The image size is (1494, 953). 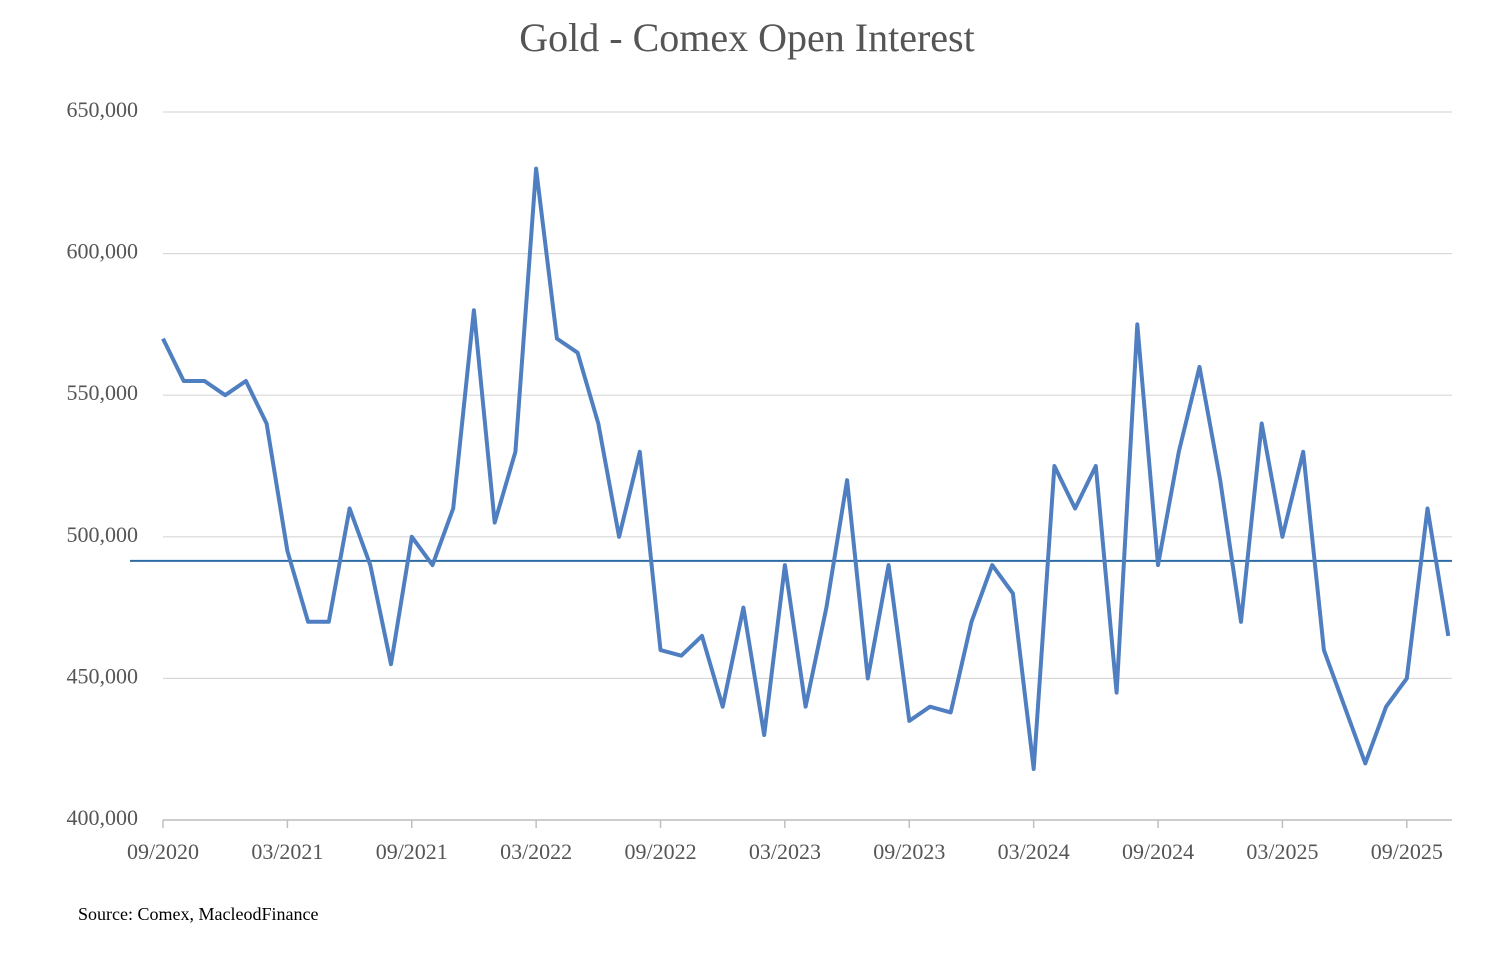 I want to click on x-tick-label: 03/2021, so click(x=287, y=851).